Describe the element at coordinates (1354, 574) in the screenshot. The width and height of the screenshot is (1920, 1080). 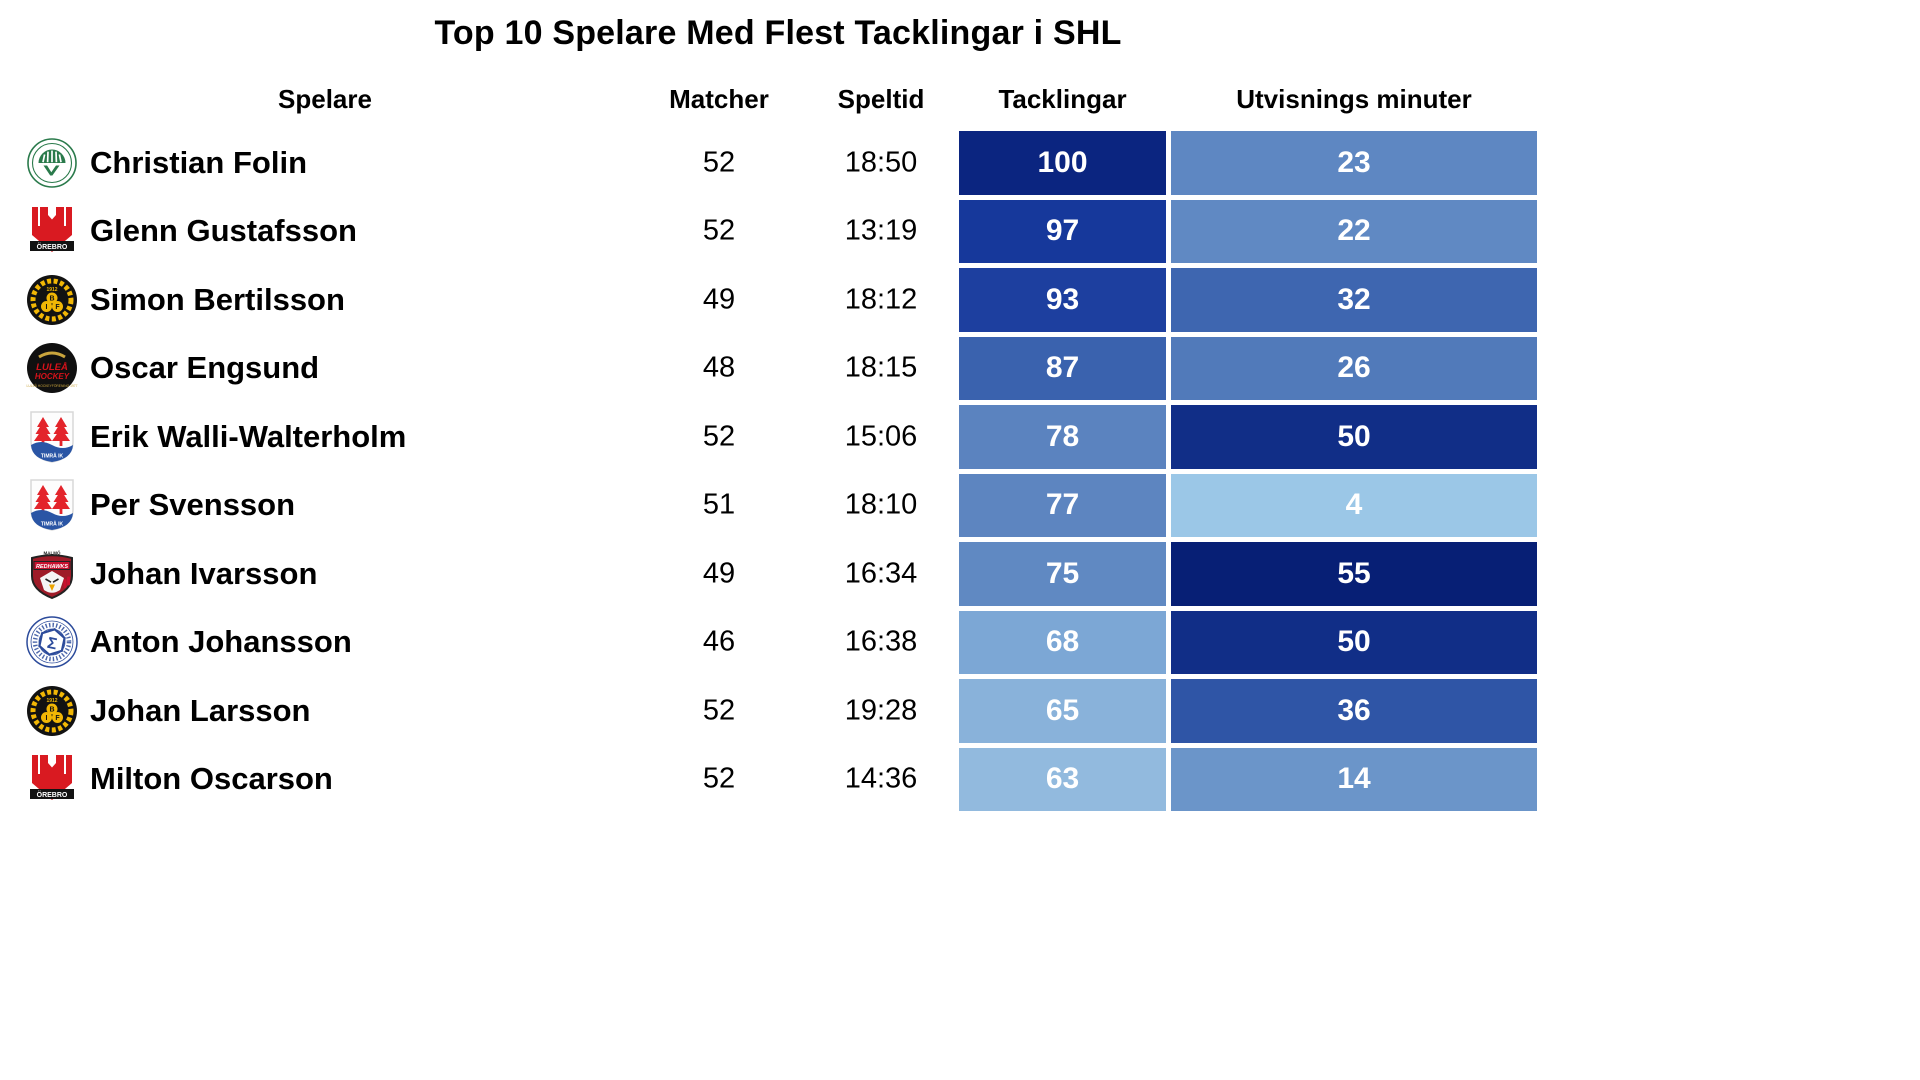
I see `penalty-minutes-heat-cell: 55` at that location.